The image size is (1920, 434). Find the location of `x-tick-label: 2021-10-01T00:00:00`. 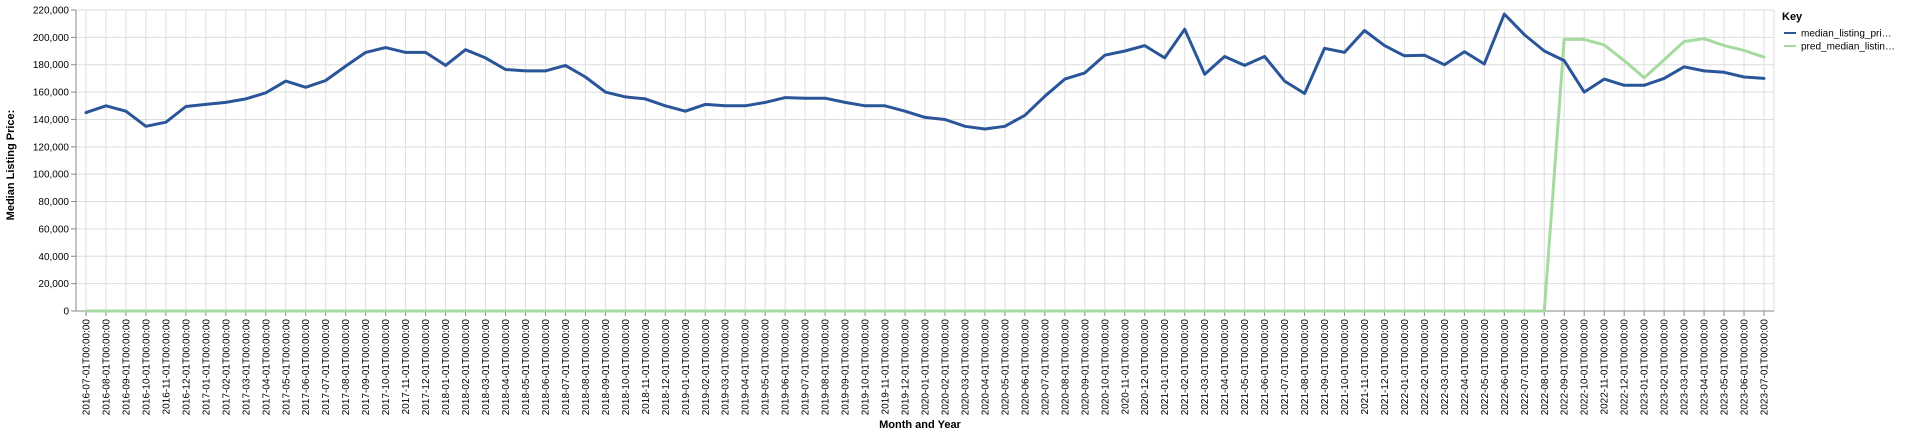

x-tick-label: 2021-10-01T00:00:00 is located at coordinates (1345, 367).